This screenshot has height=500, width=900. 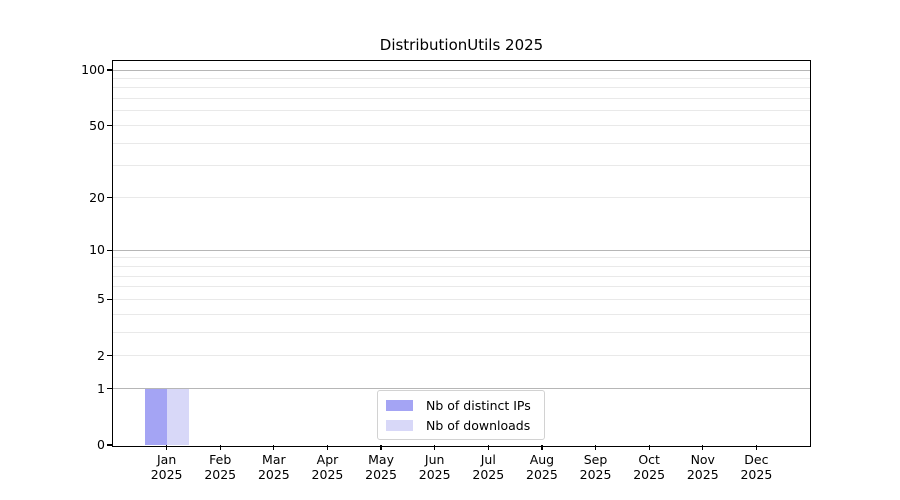 I want to click on x-tick-label: Jun 2025, so click(x=435, y=467).